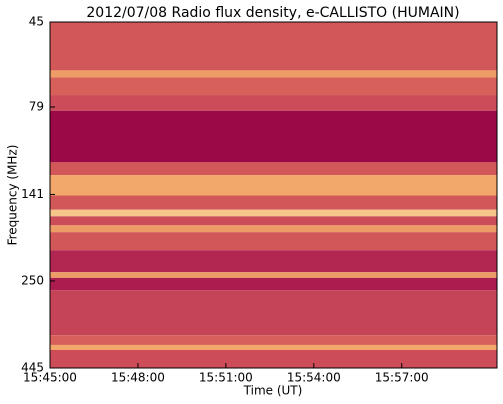 The image size is (503, 404). Describe the element at coordinates (32, 280) in the screenshot. I see `y-tick-label: 250` at that location.